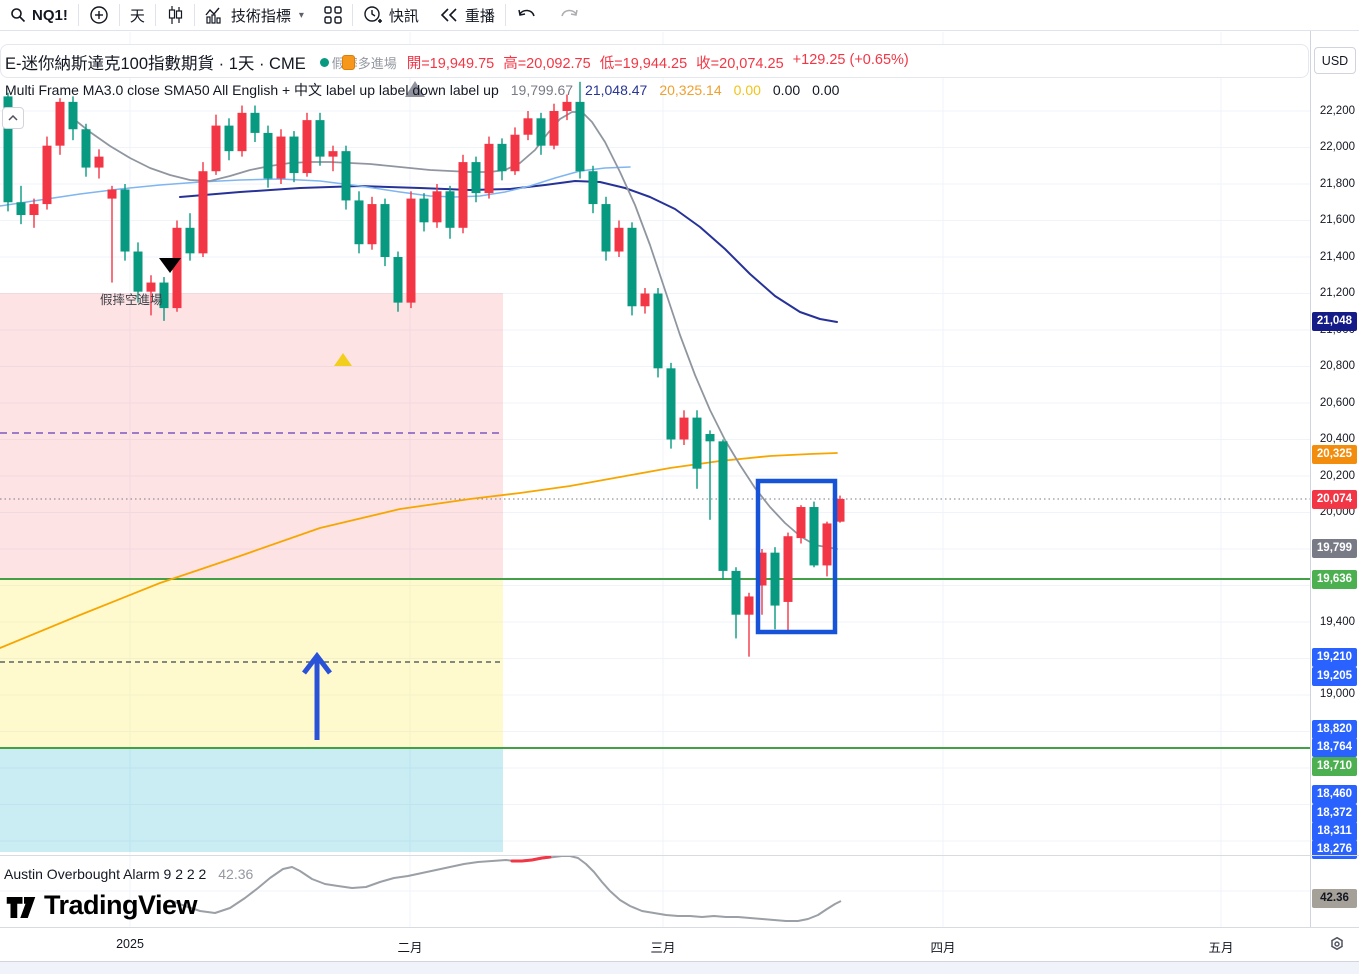 The image size is (1359, 974). Describe the element at coordinates (1337, 220) in the screenshot. I see `price-tick-label: 21,600` at that location.